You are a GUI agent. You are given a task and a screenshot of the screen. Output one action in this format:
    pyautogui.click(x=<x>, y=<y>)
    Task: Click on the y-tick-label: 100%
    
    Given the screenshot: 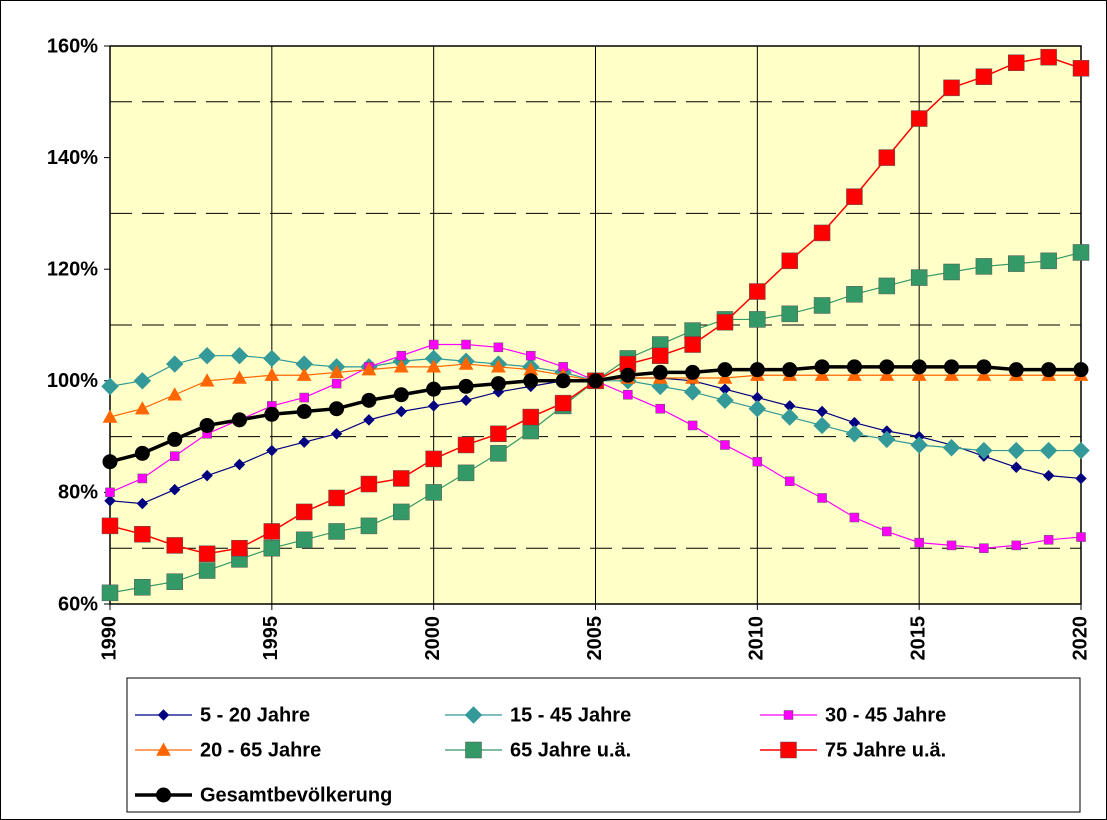 What is the action you would take?
    pyautogui.click(x=72, y=381)
    